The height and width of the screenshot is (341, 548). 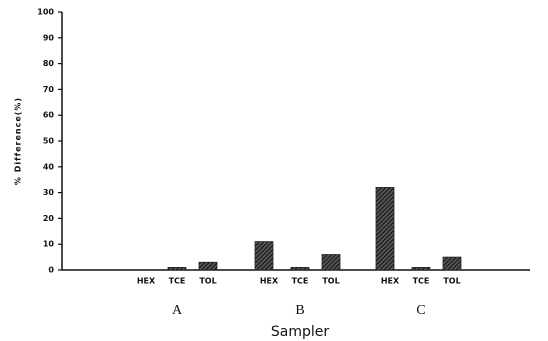 I want to click on y-tick-label: 70, so click(x=49, y=89).